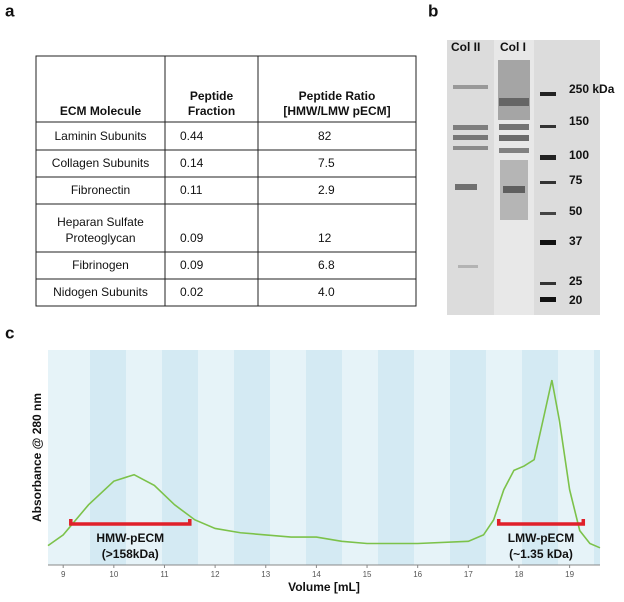 This screenshot has width=624, height=602. What do you see at coordinates (576, 300) in the screenshot?
I see `marker-label: 20` at bounding box center [576, 300].